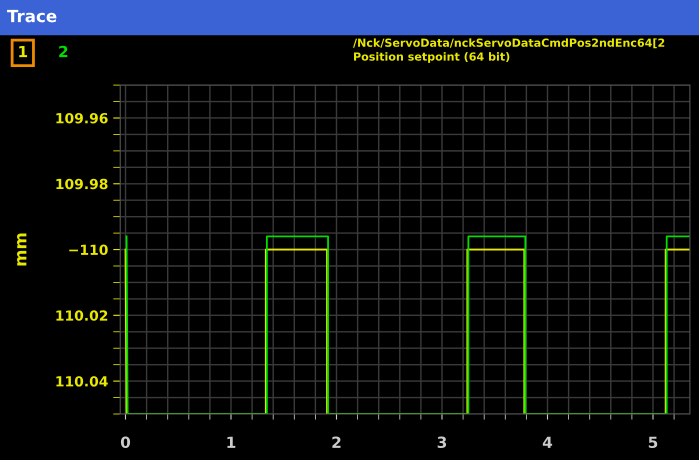  What do you see at coordinates (82, 315) in the screenshot?
I see `y-tick-label: 110.02` at bounding box center [82, 315].